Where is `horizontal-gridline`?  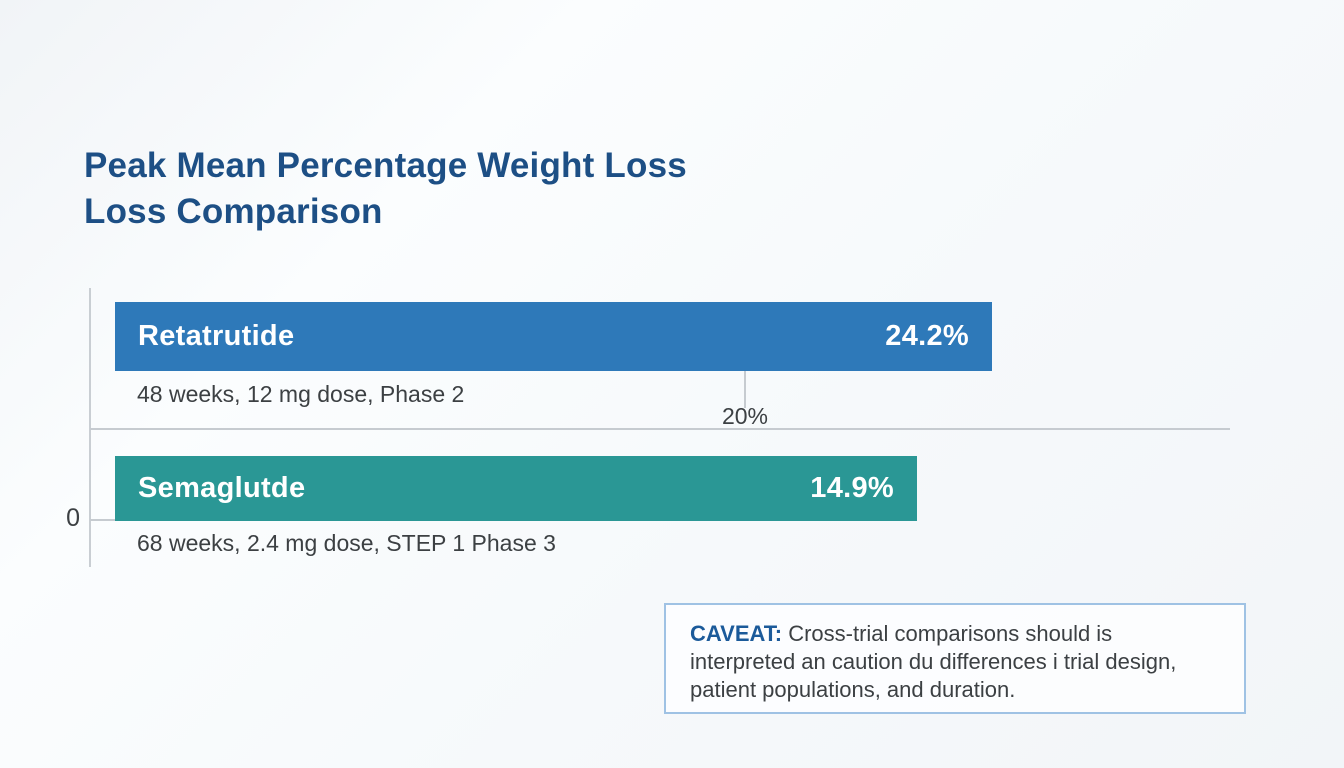 horizontal-gridline is located at coordinates (660, 429).